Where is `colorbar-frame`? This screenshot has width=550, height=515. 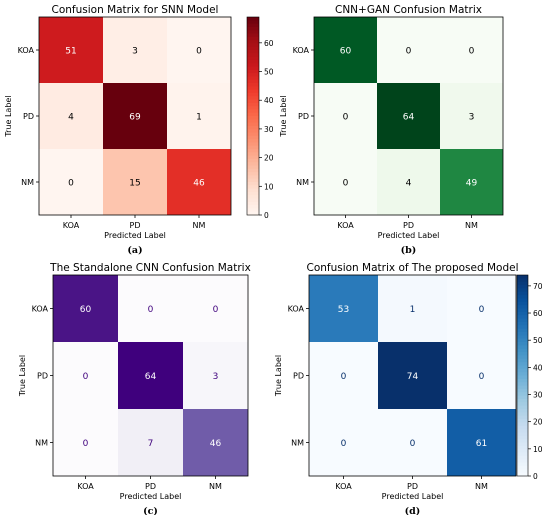
colorbar-frame is located at coordinates (522, 375).